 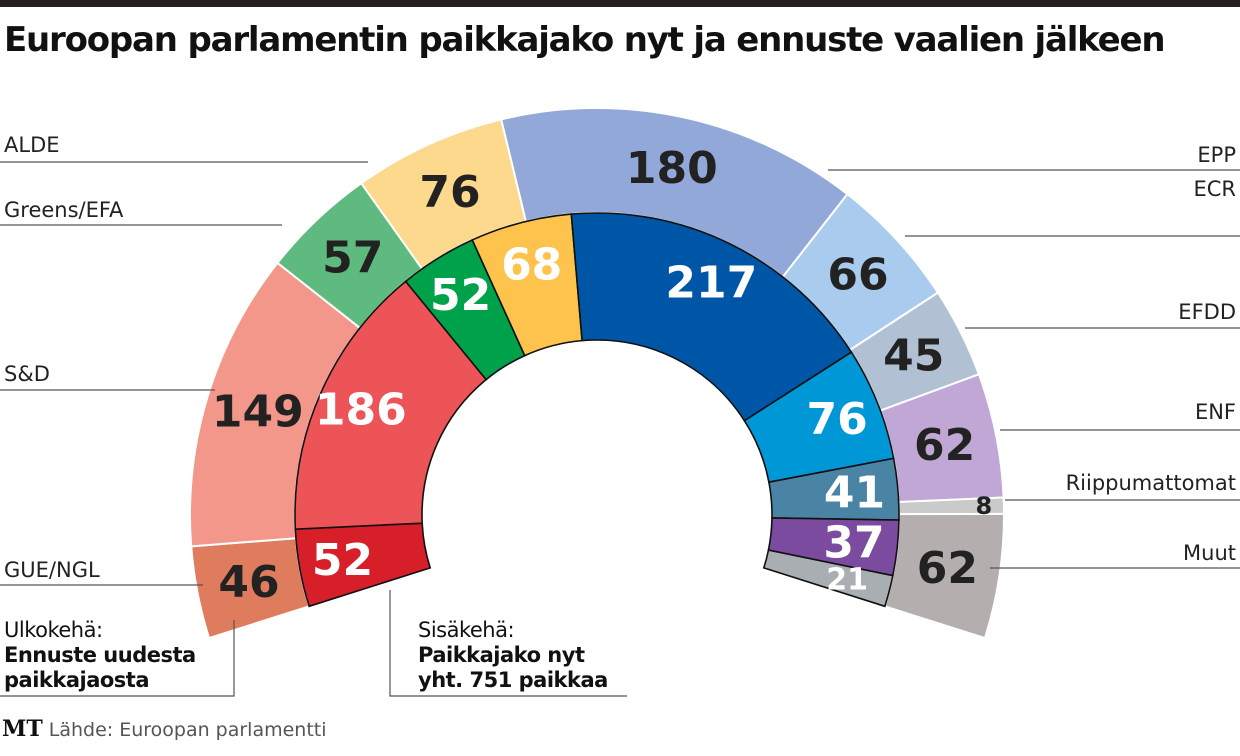 I want to click on label-sd: S&D, so click(x=27, y=374).